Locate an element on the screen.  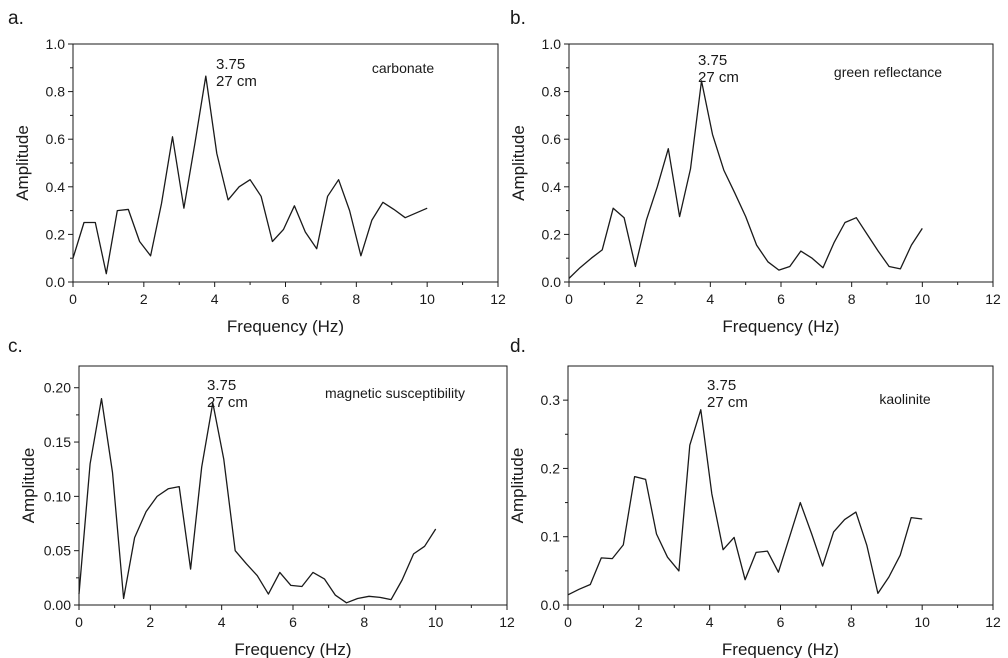
panel-label: d. is located at coordinates (518, 346).